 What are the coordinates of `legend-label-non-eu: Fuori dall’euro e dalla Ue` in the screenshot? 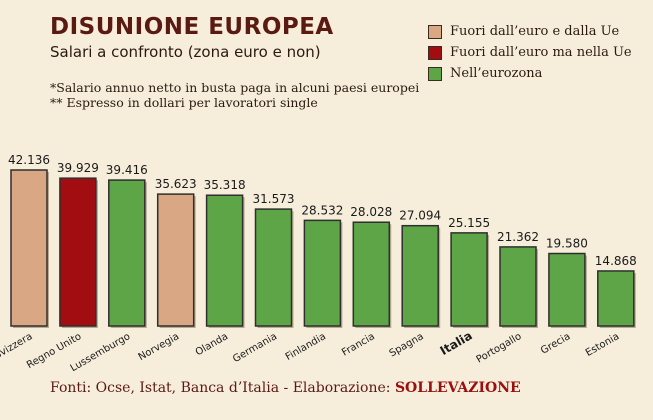 It's located at (535, 31).